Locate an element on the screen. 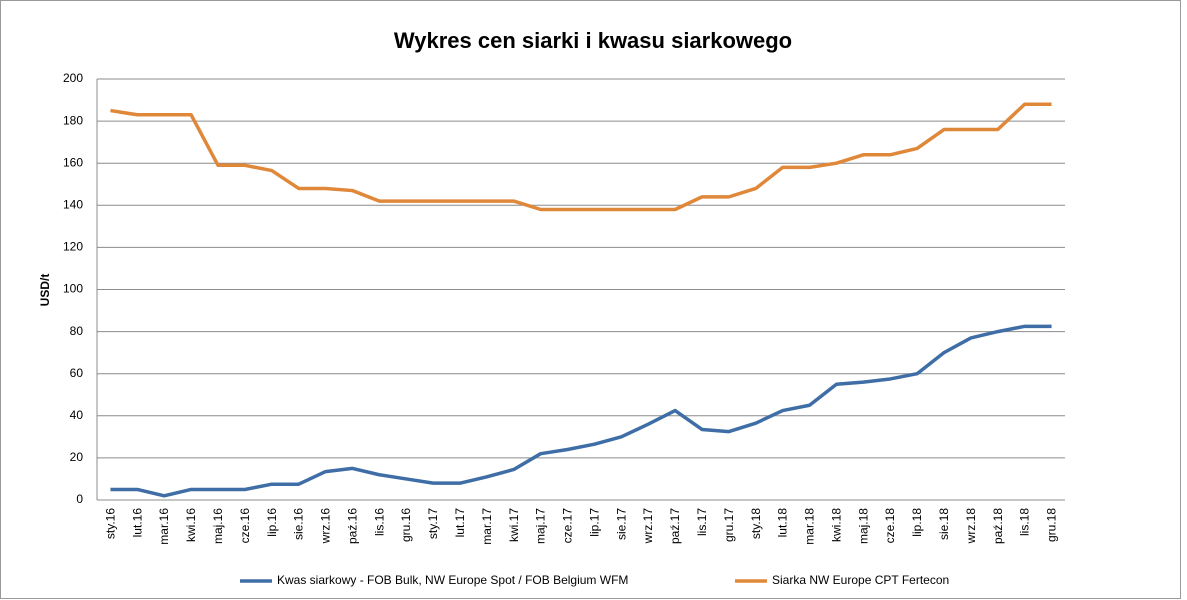 Image resolution: width=1187 pixels, height=600 pixels. x-tick-label: sty.17 is located at coordinates (433, 523).